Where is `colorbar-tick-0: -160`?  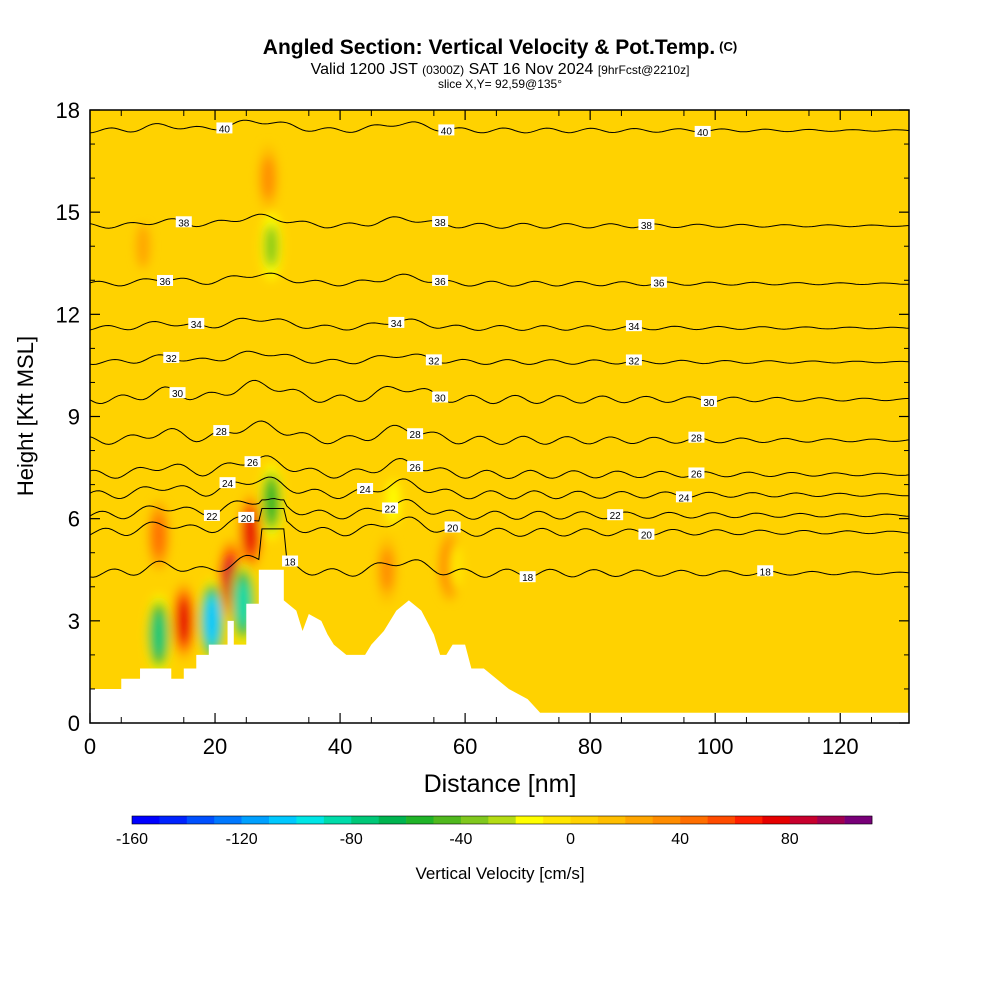 colorbar-tick-0: -160 is located at coordinates (132, 839).